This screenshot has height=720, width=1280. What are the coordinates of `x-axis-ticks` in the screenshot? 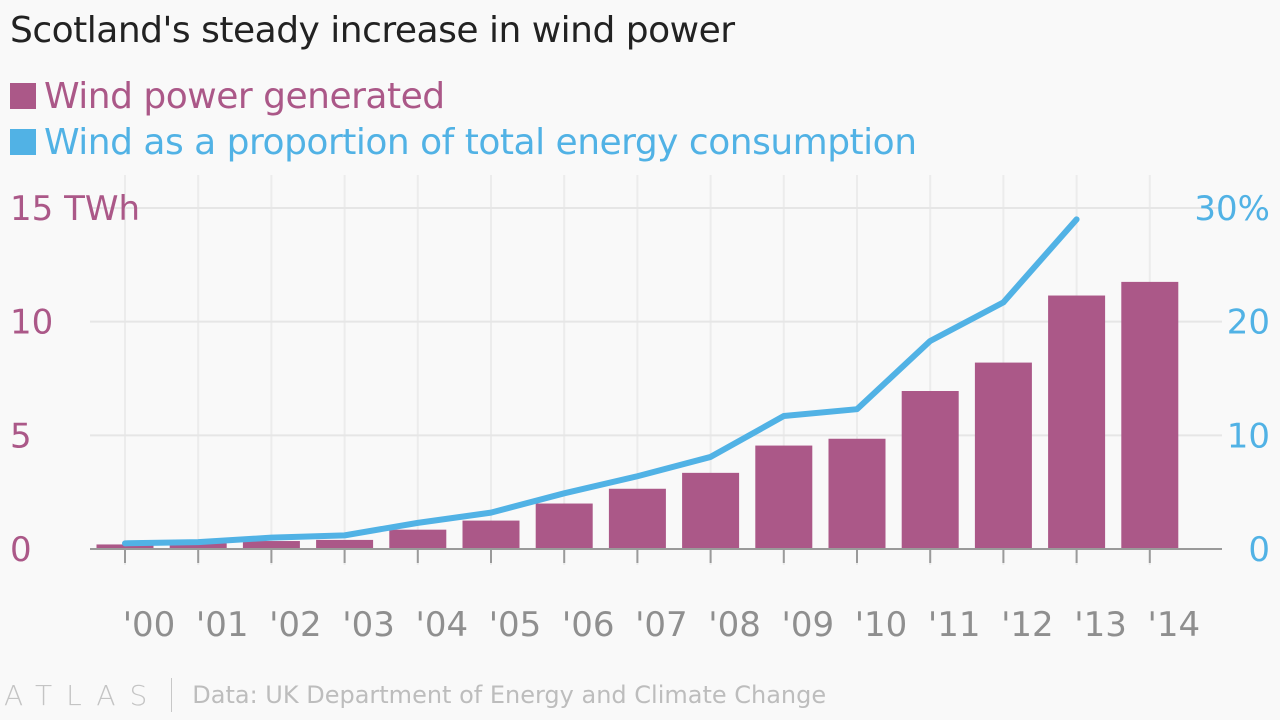 It's located at (637, 556).